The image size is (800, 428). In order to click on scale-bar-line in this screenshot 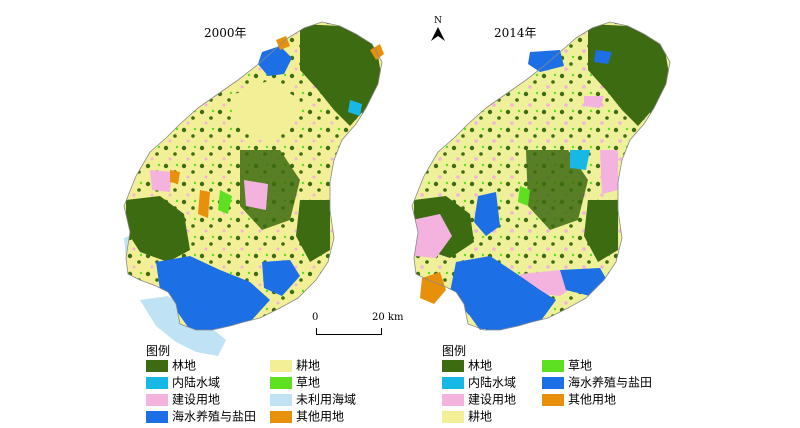, I will do `click(349, 331)`.